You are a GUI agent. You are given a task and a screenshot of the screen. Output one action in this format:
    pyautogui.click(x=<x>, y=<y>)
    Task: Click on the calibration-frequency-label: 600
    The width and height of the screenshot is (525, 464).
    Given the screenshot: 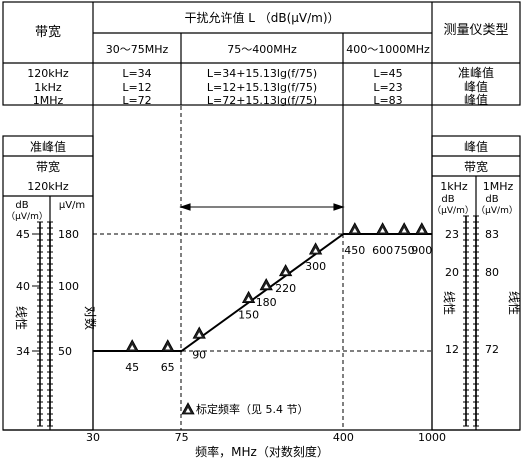 What is the action you would take?
    pyautogui.click(x=382, y=250)
    